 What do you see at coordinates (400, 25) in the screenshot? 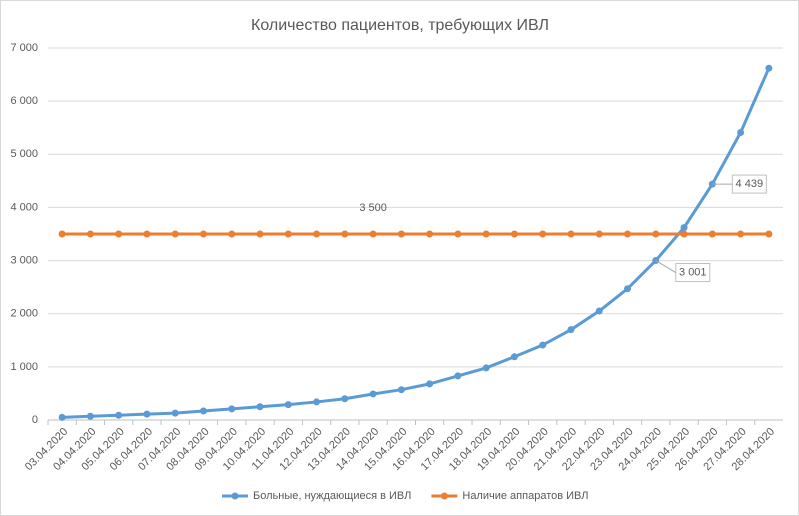
I see `chart-title: Количество пациентов, требующих ИВЛ` at bounding box center [400, 25].